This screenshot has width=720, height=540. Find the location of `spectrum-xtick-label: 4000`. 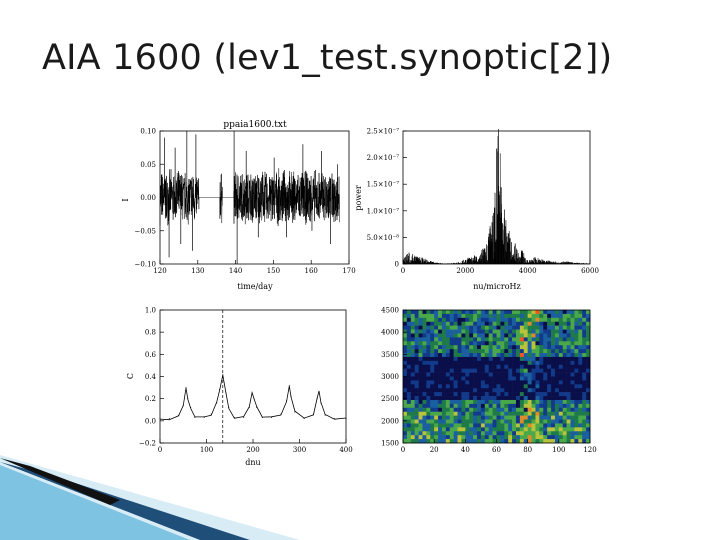

spectrum-xtick-label: 4000 is located at coordinates (528, 271).